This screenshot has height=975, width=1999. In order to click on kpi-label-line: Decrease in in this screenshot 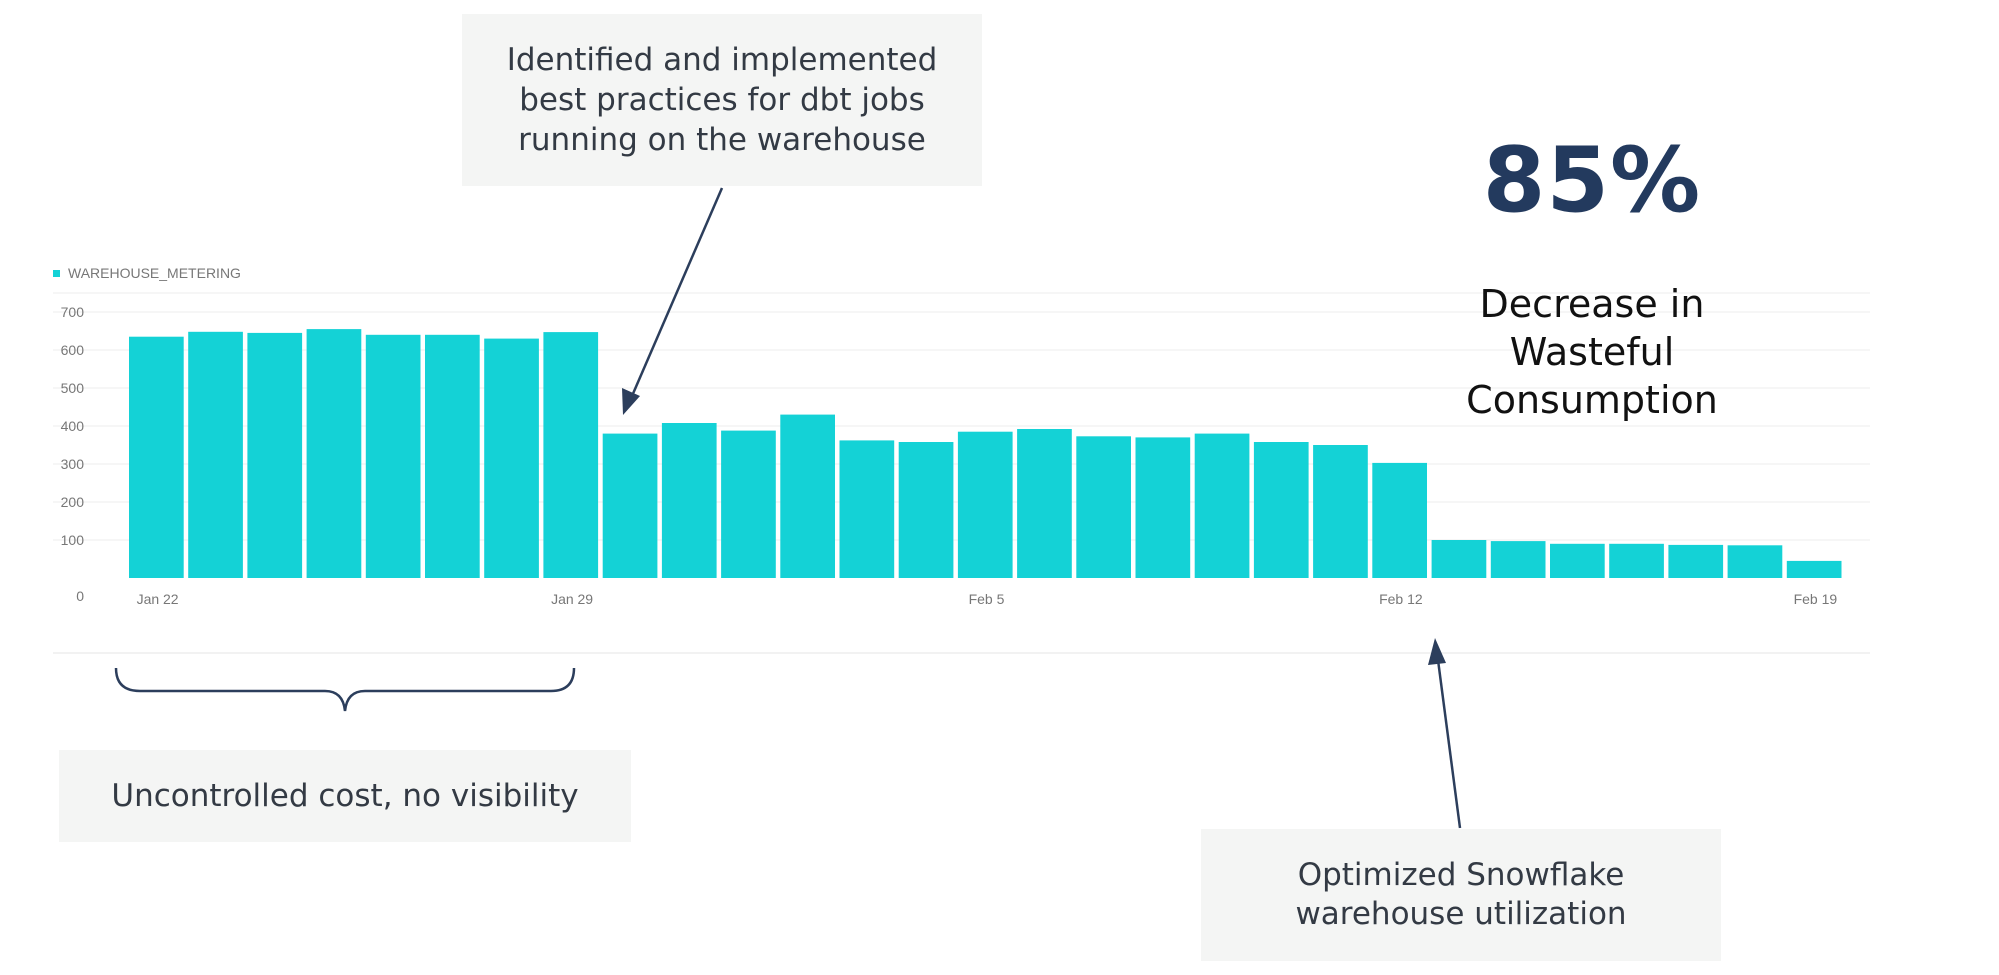, I will do `click(1592, 304)`.